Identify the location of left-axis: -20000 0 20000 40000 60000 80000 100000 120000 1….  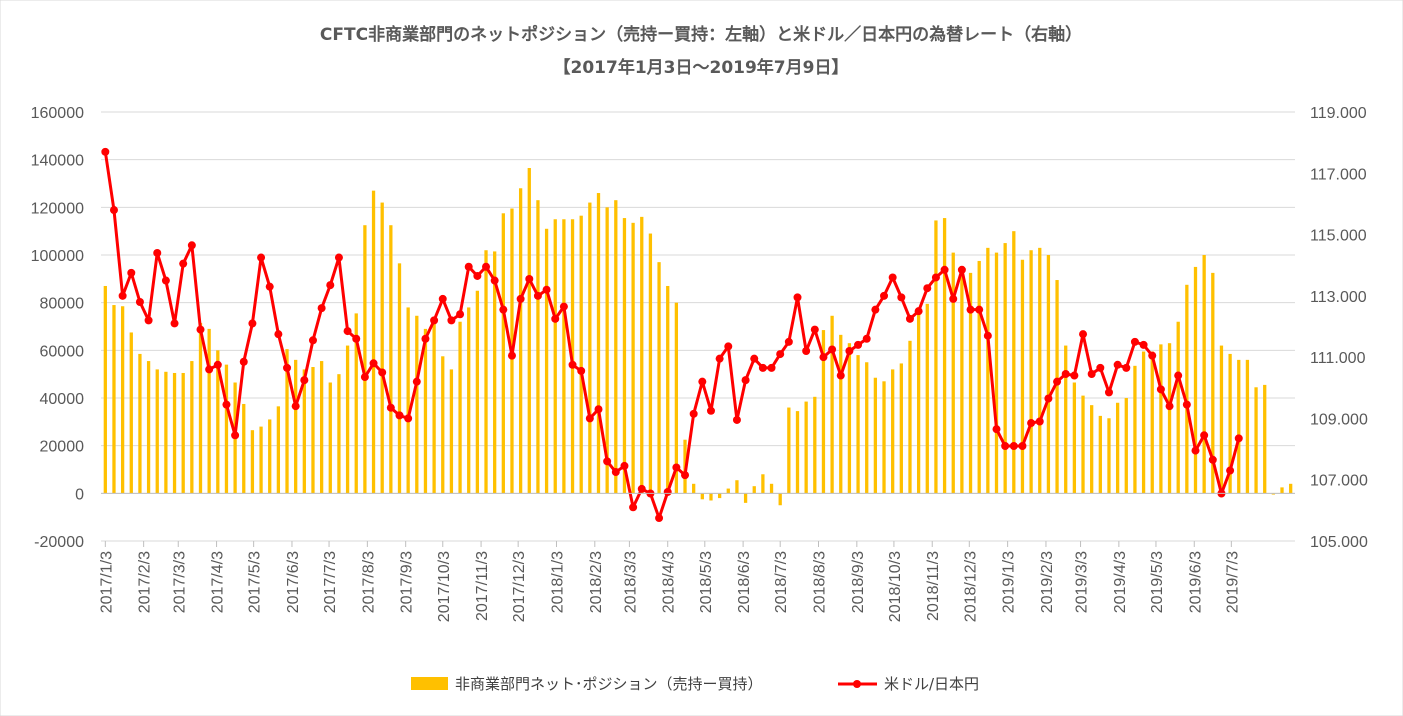
(57, 328).